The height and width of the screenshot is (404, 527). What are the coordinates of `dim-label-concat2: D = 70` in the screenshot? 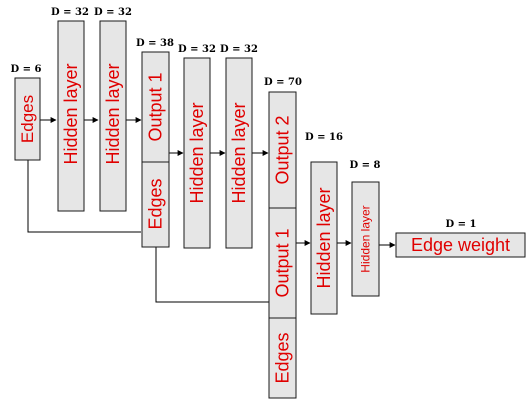 It's located at (283, 82).